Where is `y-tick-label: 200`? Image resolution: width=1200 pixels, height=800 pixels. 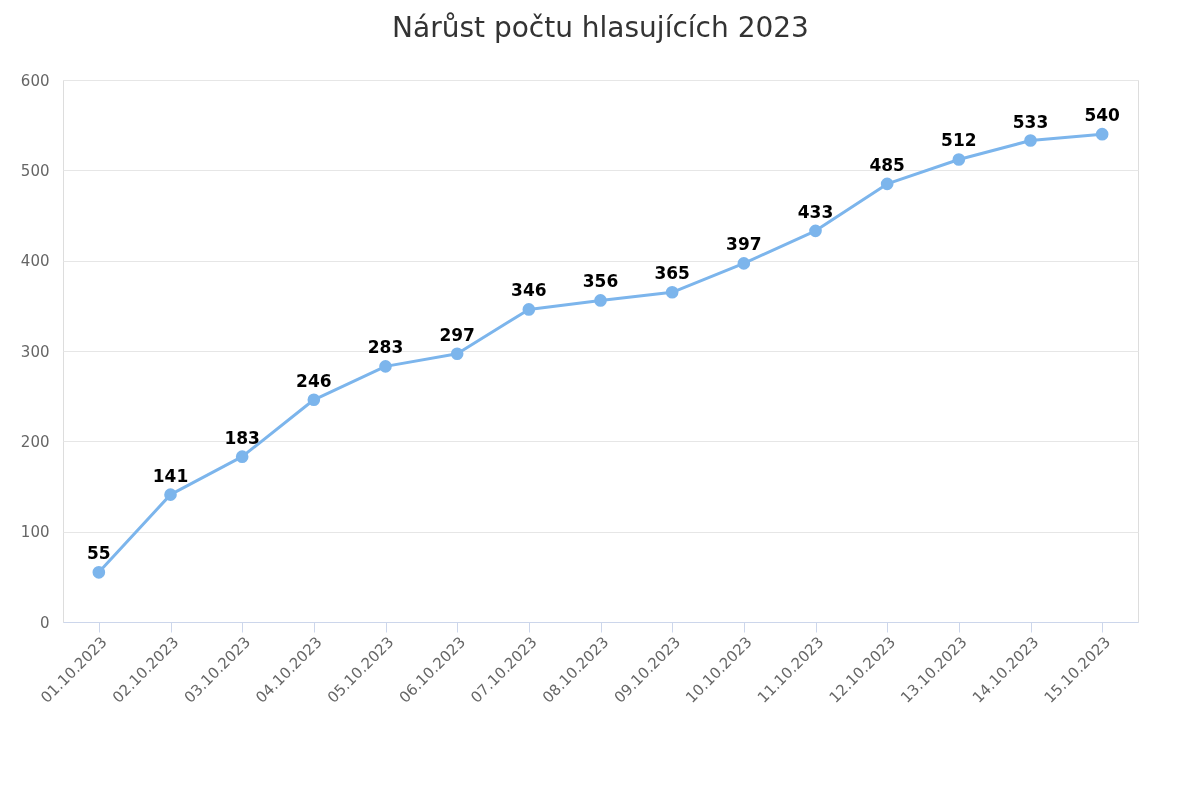
y-tick-label: 200 is located at coordinates (35, 441).